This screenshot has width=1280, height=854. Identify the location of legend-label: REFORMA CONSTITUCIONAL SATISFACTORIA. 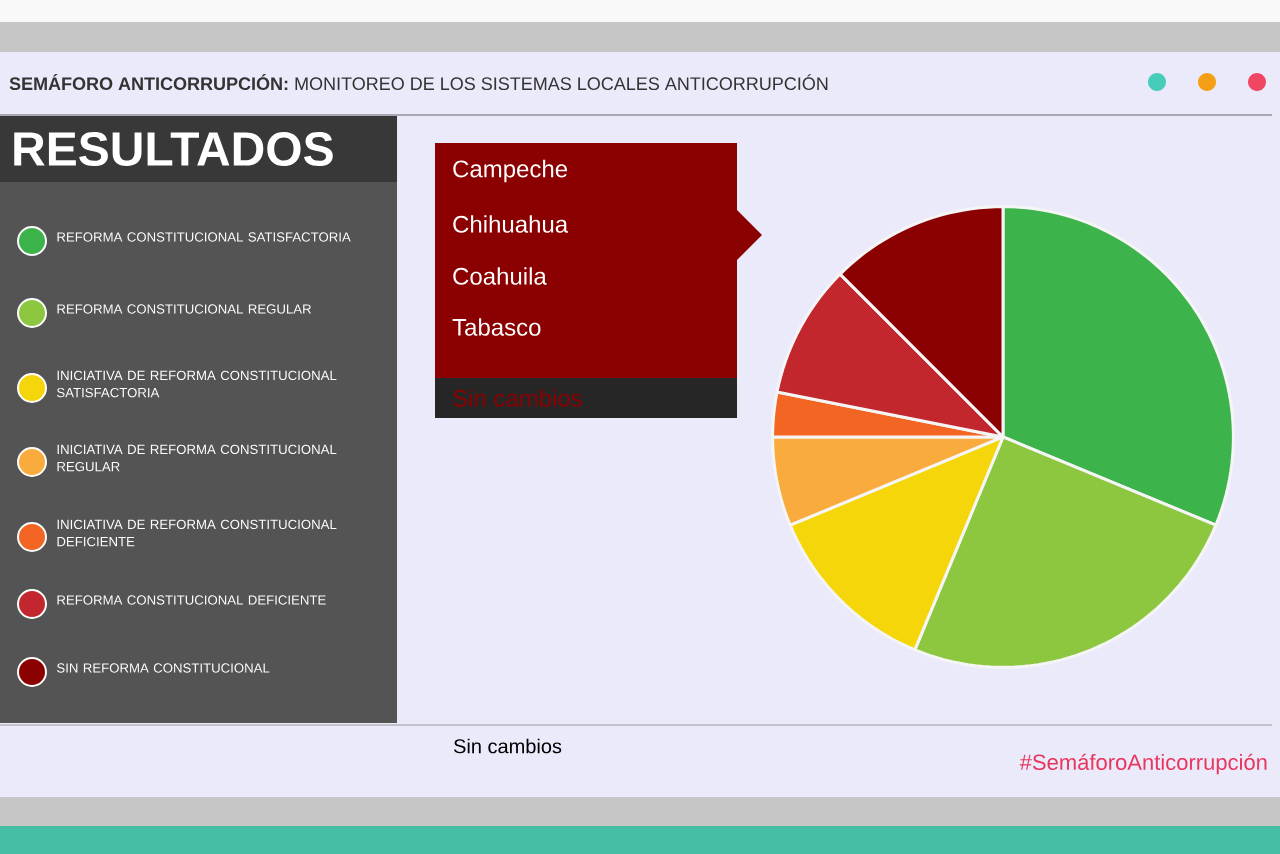
(204, 237).